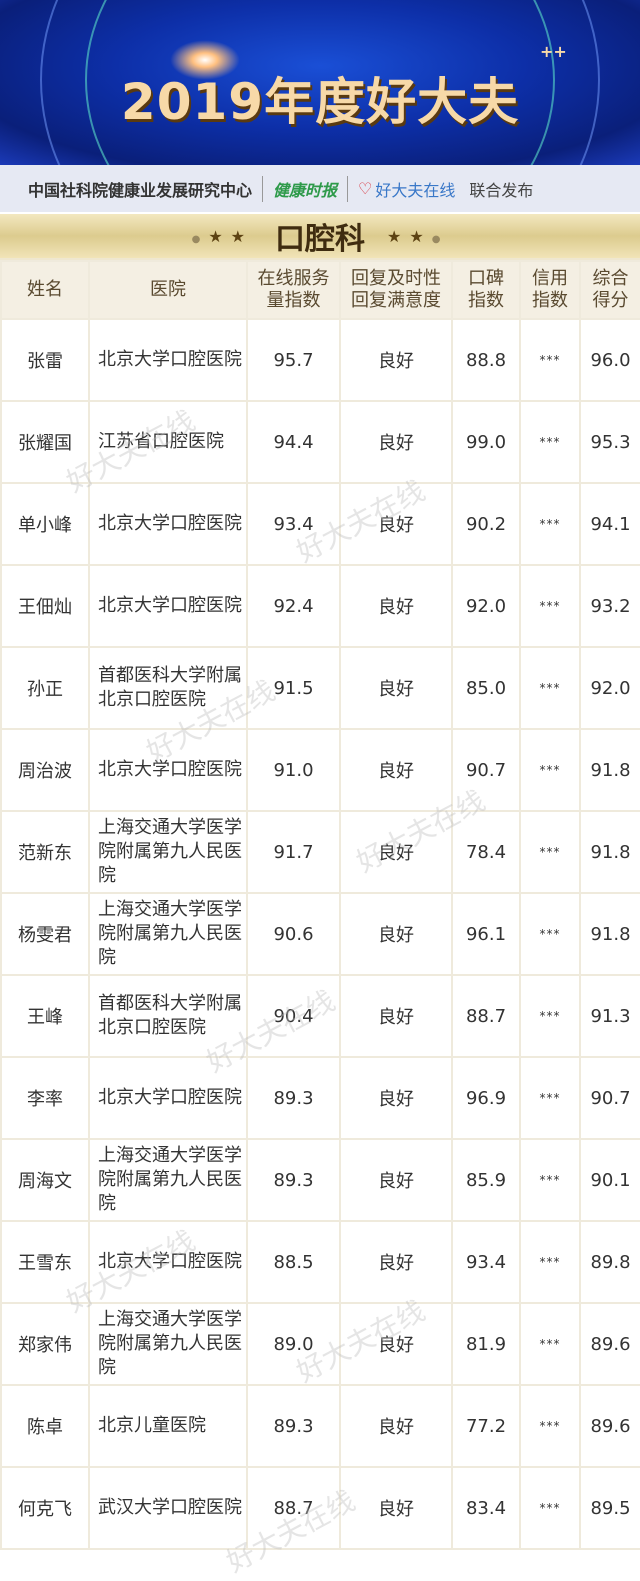 The image size is (640, 1581). Describe the element at coordinates (320, 524) in the screenshot. I see `table-row: 单小峰 北京大学口腔医院 93.4 良好 90.2 *** 94.1` at that location.